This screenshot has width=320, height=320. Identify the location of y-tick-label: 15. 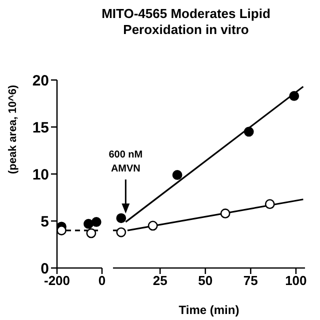
(40, 127).